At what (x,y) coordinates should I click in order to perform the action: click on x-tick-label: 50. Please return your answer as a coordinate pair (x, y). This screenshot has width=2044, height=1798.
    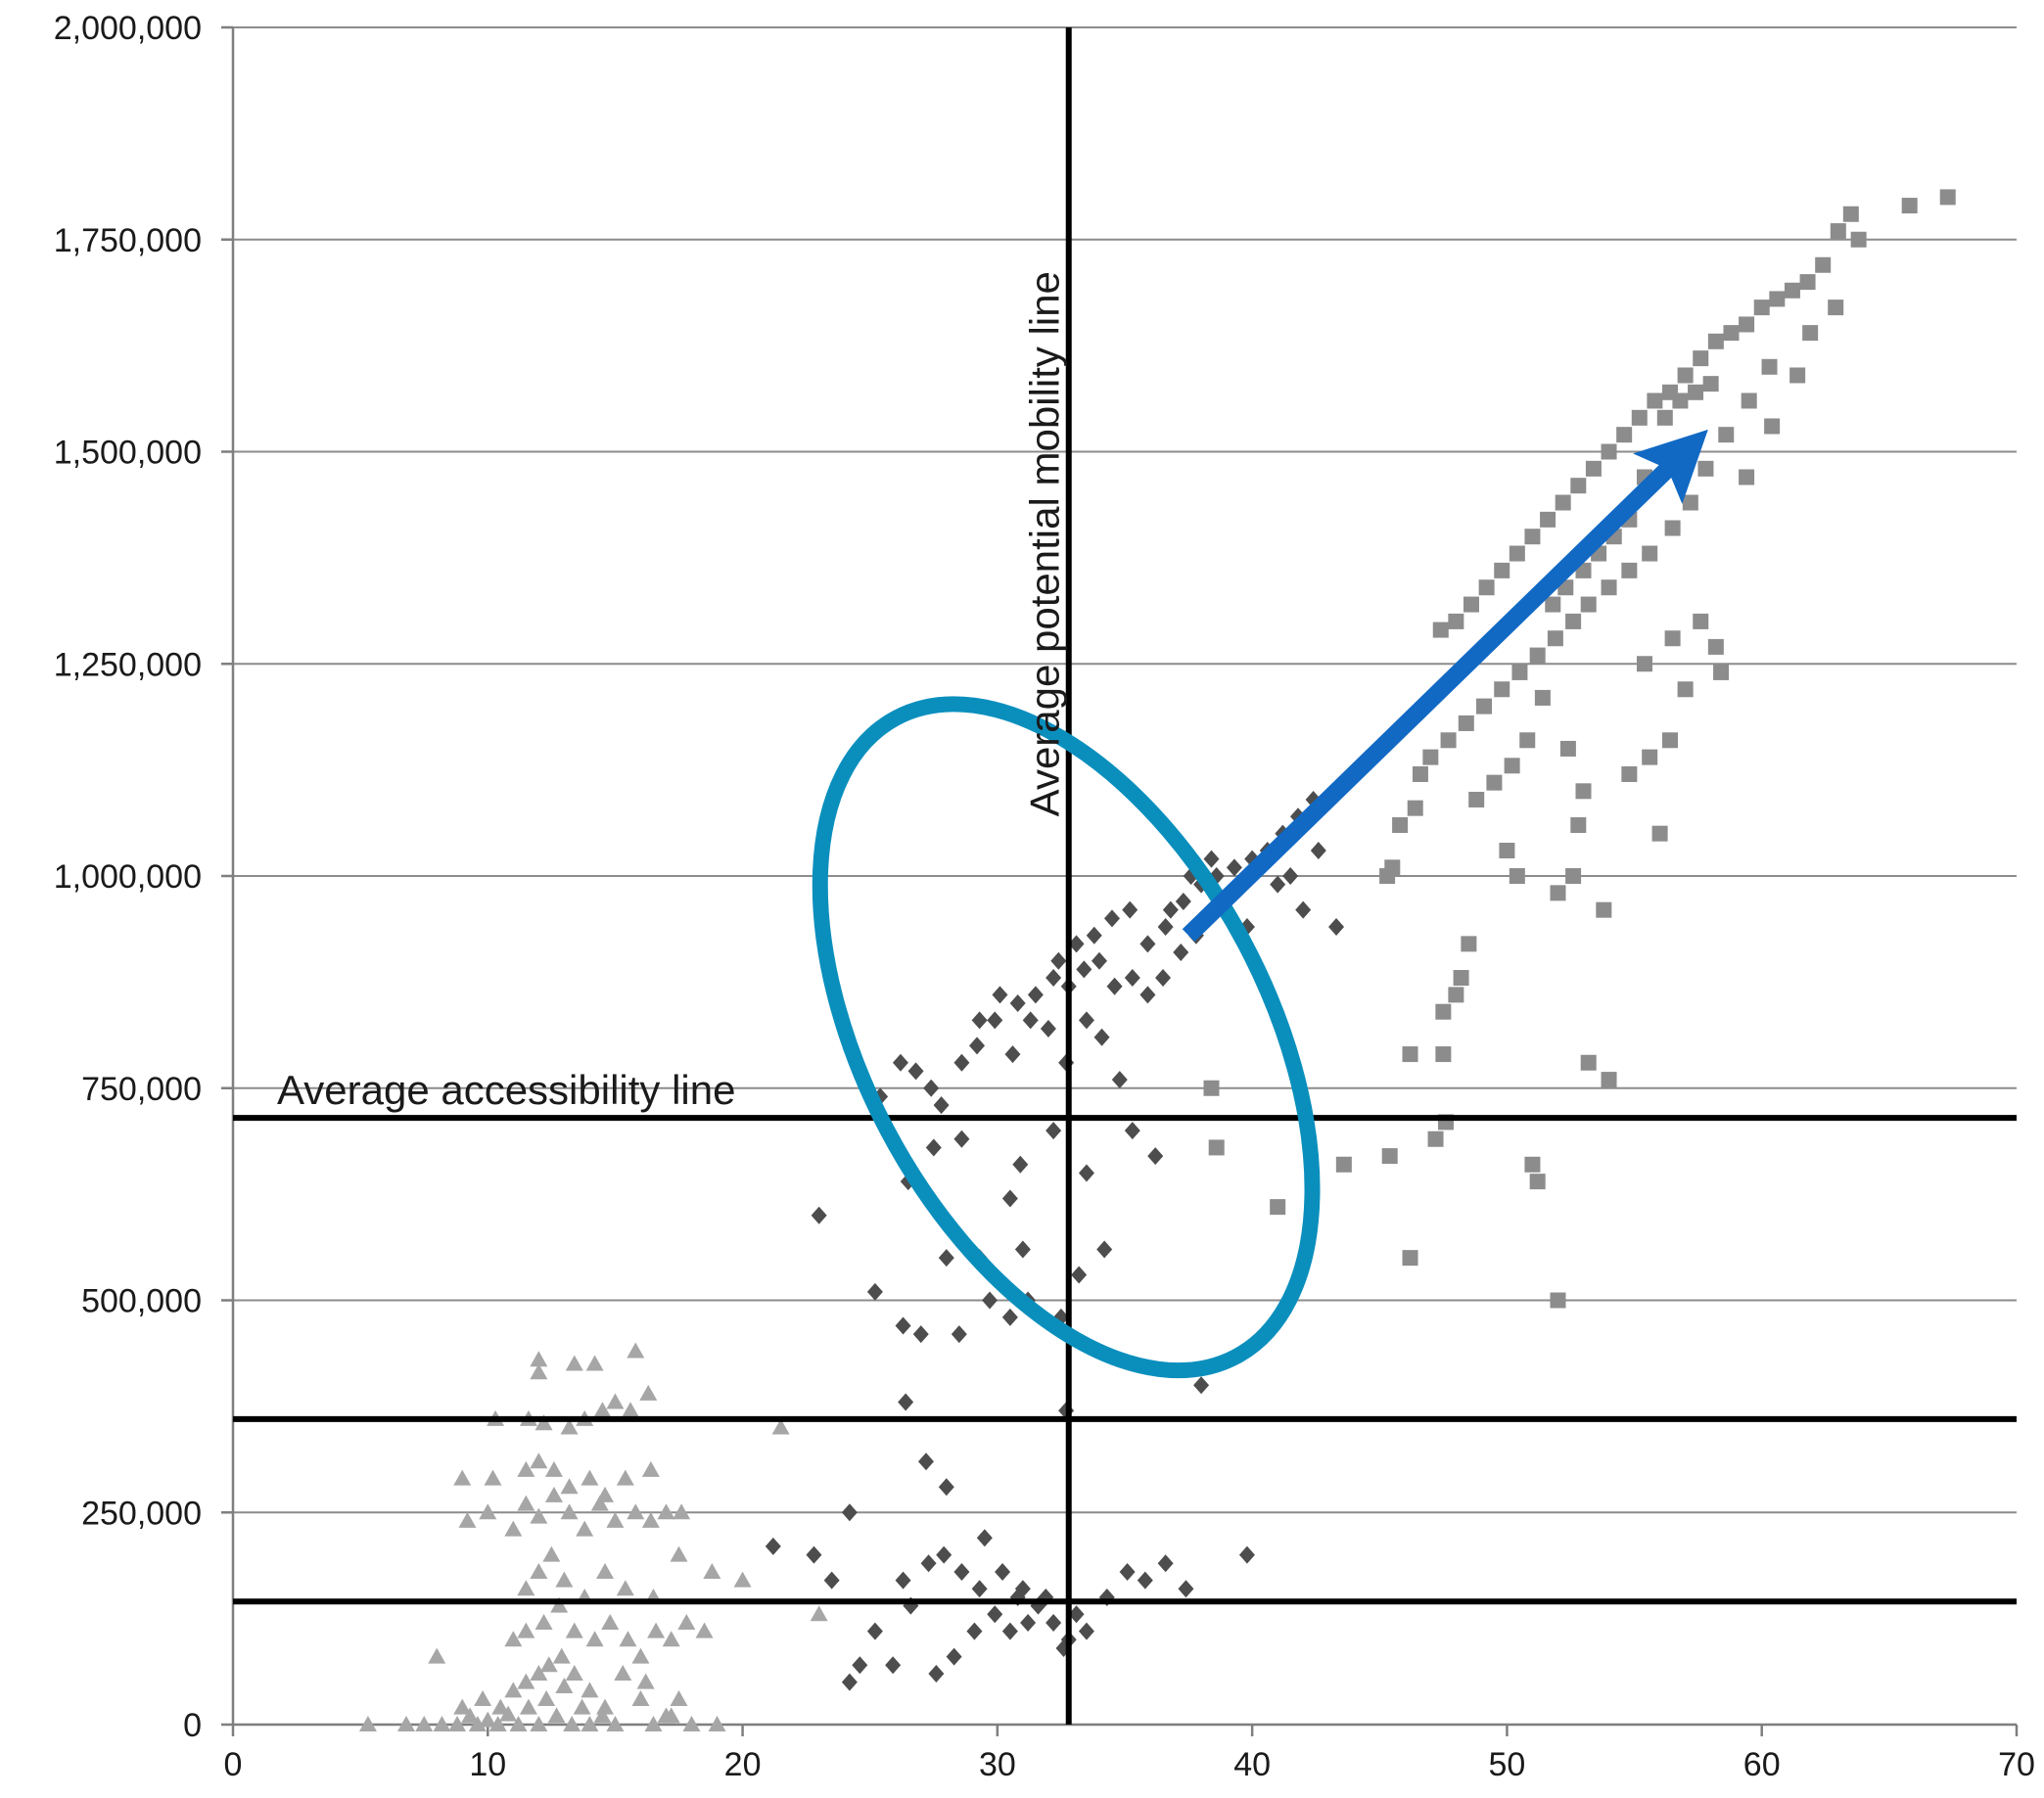
    Looking at the image, I should click on (1507, 1764).